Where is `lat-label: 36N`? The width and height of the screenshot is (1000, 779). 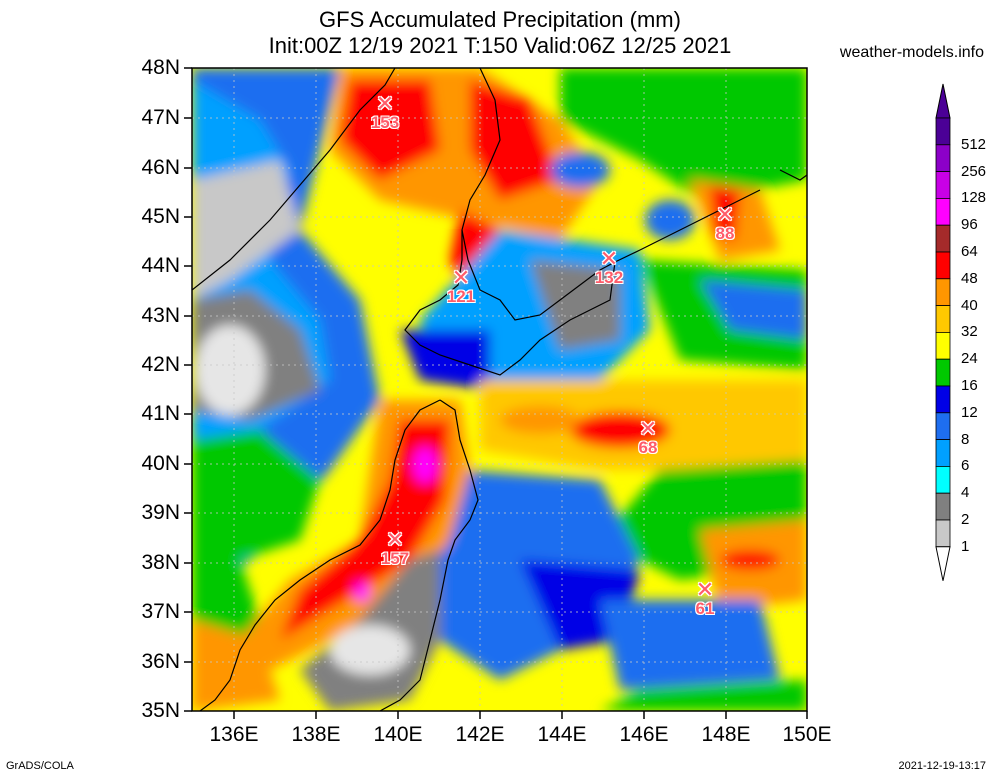 lat-label: 36N is located at coordinates (160, 661).